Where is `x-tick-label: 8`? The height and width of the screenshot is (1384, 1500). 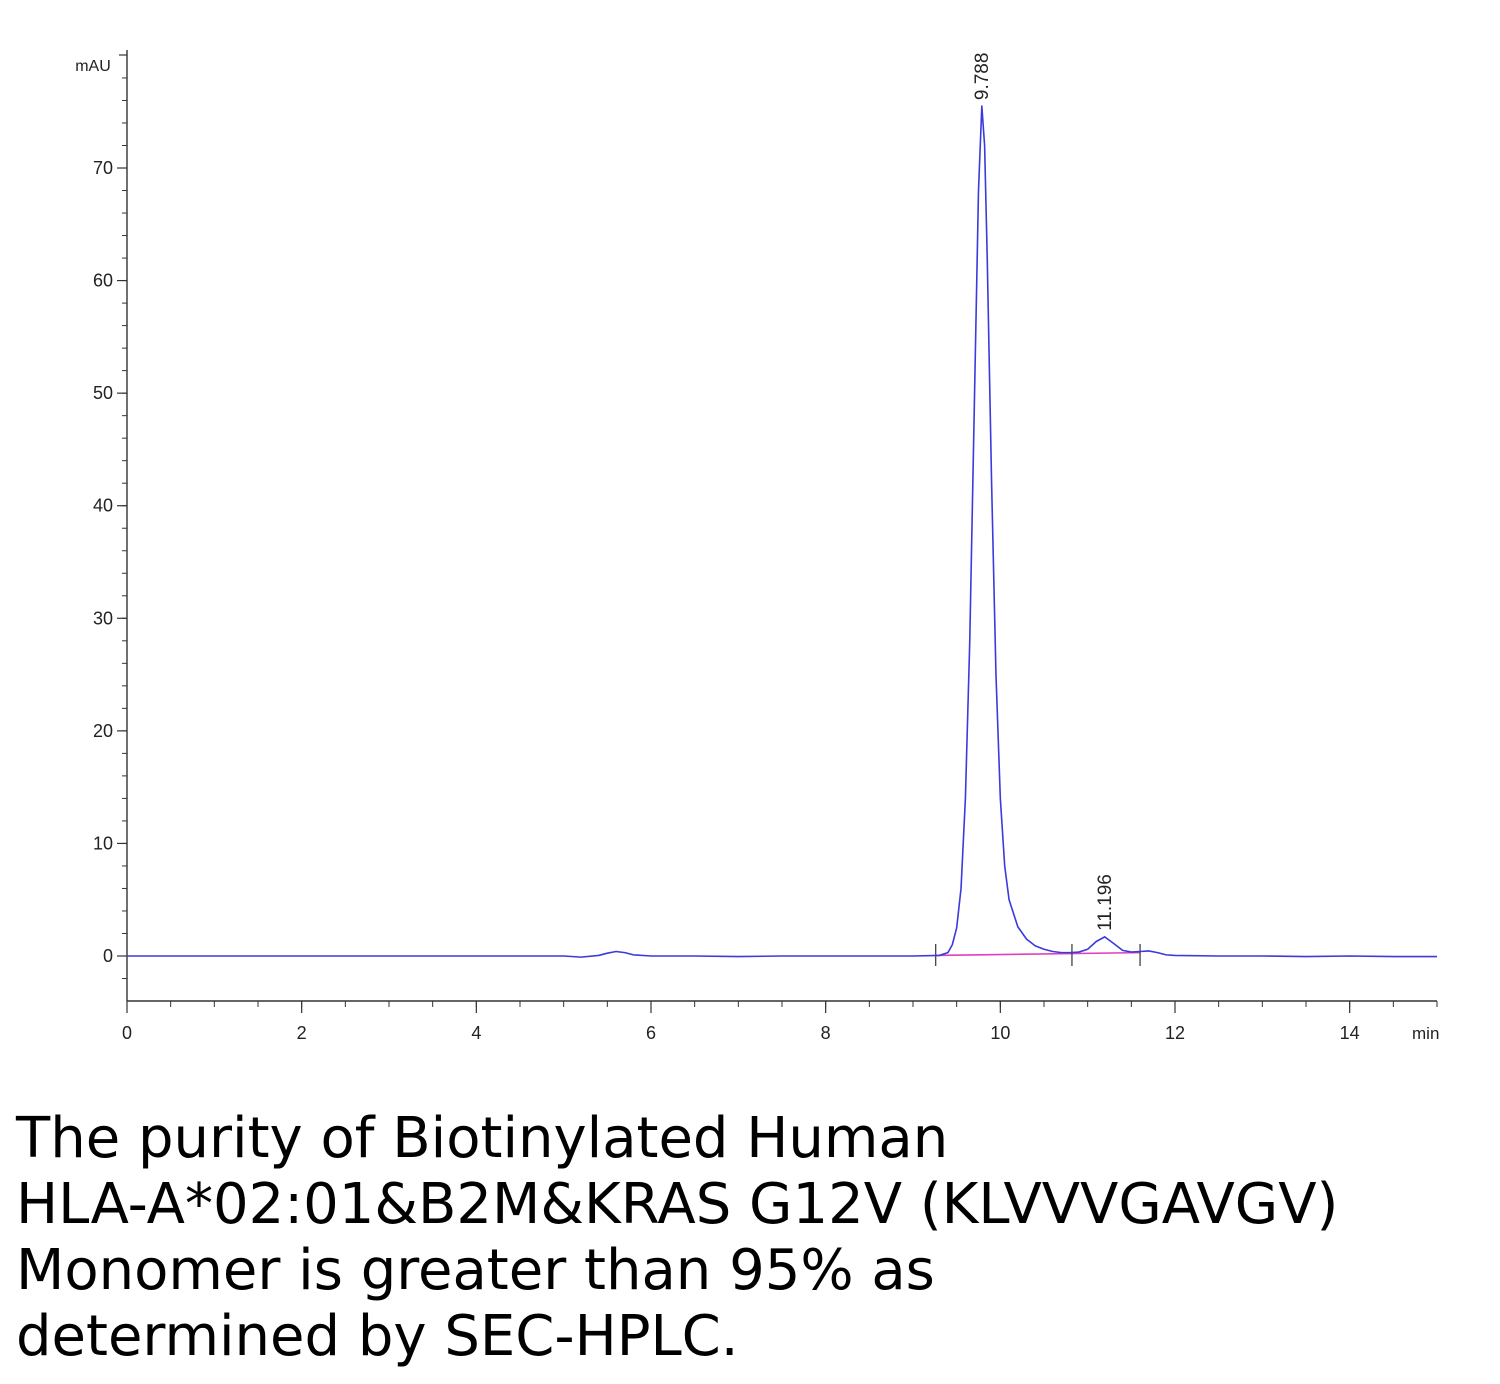
x-tick-label: 8 is located at coordinates (826, 1033).